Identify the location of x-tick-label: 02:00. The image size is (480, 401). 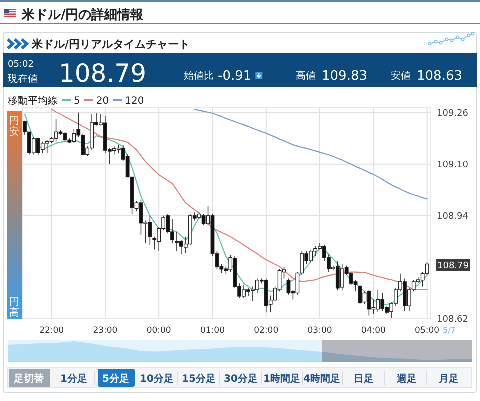
(266, 331).